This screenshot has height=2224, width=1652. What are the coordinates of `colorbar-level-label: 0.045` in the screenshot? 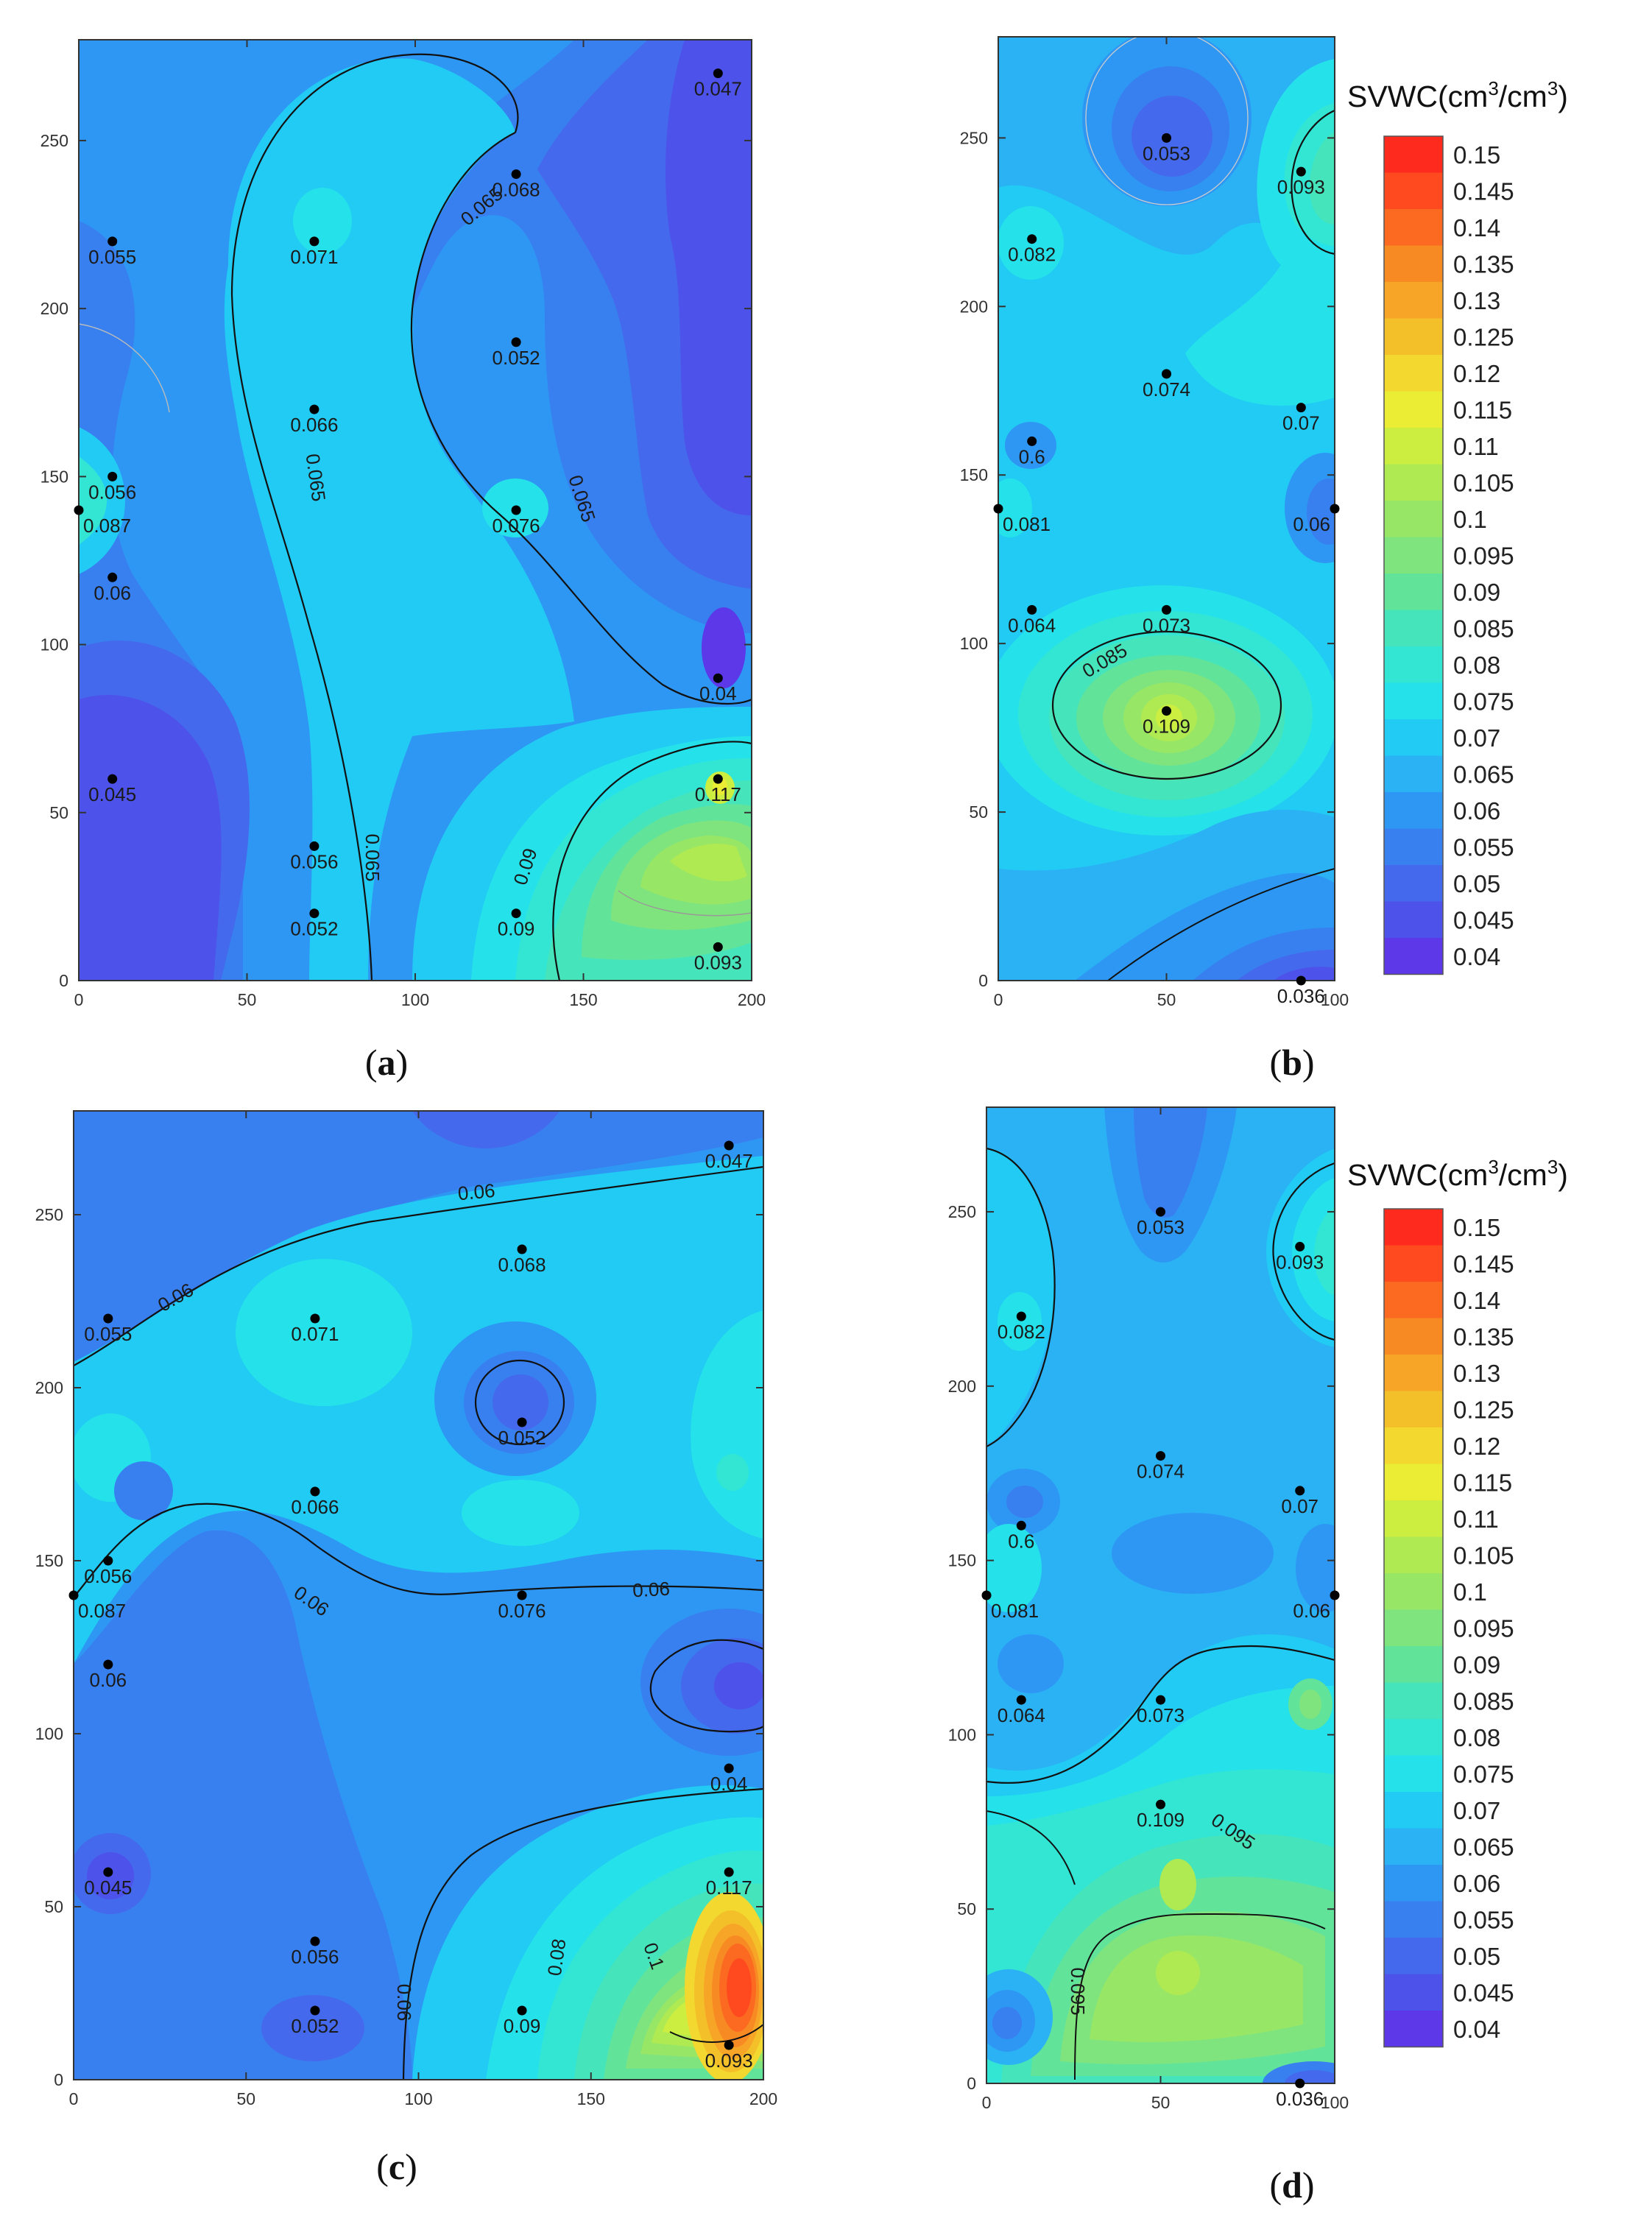 It's located at (1483, 1993).